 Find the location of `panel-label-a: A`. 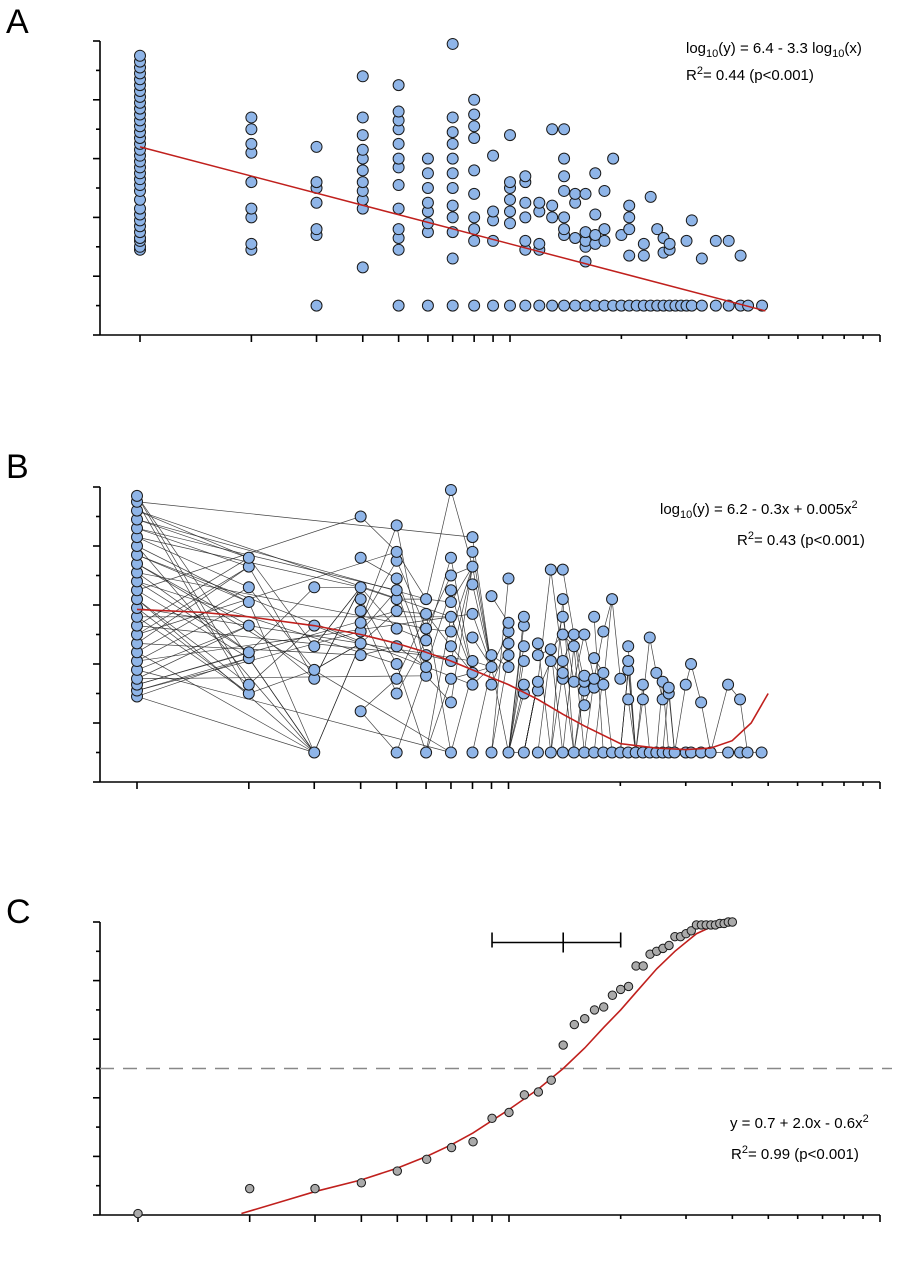

panel-label-a: A is located at coordinates (17, 22).